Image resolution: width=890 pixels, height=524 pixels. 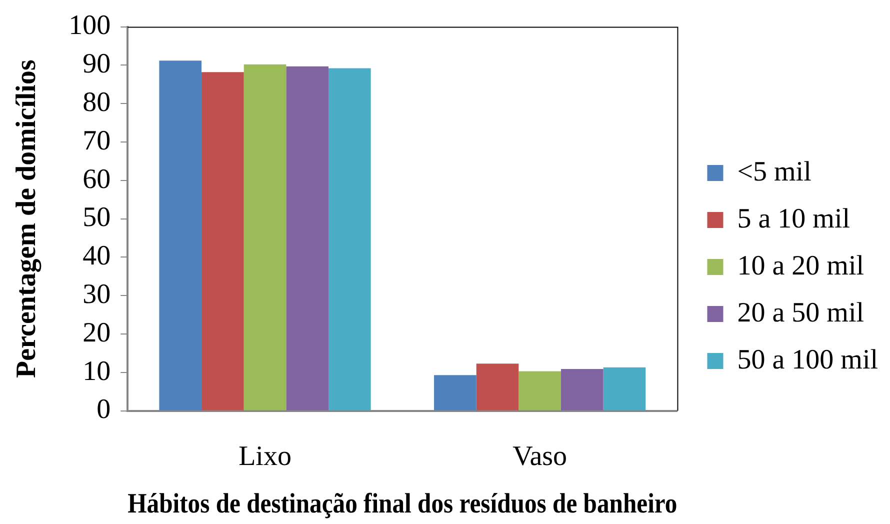 I want to click on y-tick-label: 80, so click(x=96, y=102).